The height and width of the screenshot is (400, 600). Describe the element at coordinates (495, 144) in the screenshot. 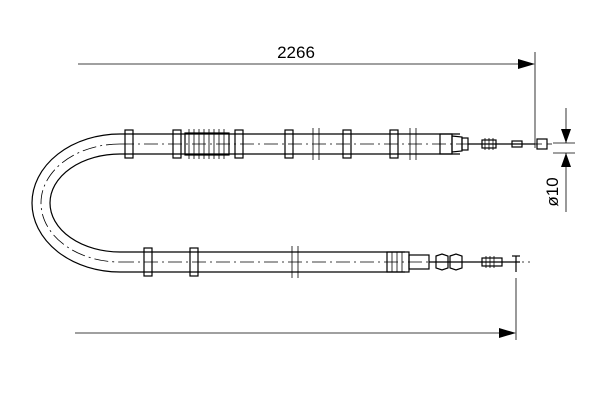

I see `upper-end-fitting` at that location.